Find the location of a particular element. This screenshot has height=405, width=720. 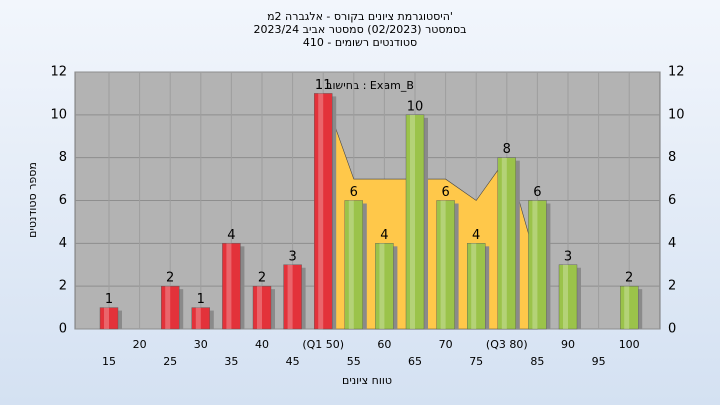

x-tick-label: 100 is located at coordinates (629, 344).